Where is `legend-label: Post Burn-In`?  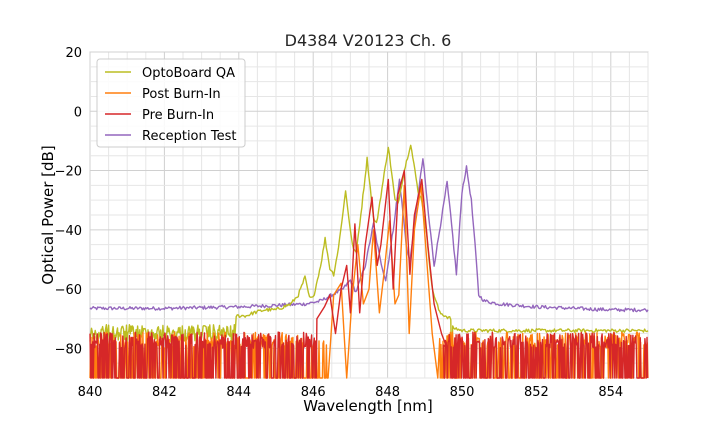
legend-label: Post Burn-In is located at coordinates (181, 94).